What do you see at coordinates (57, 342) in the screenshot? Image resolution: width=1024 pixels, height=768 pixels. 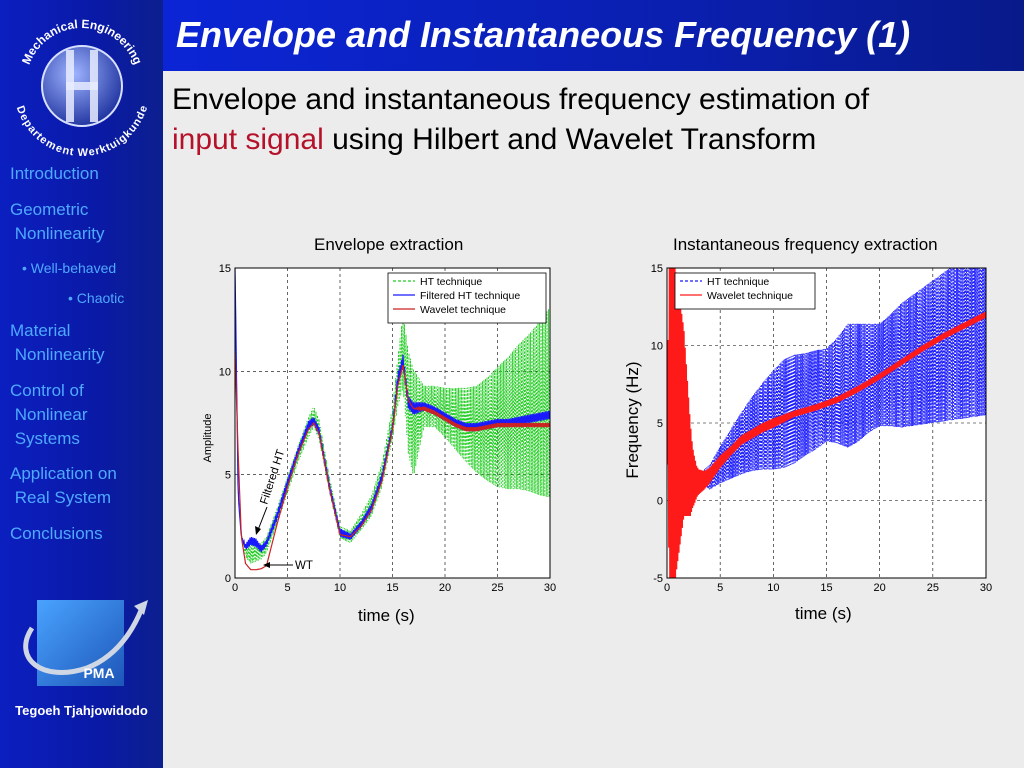 I see `nav-material-nonlinearity: Material Nonlinearity` at bounding box center [57, 342].